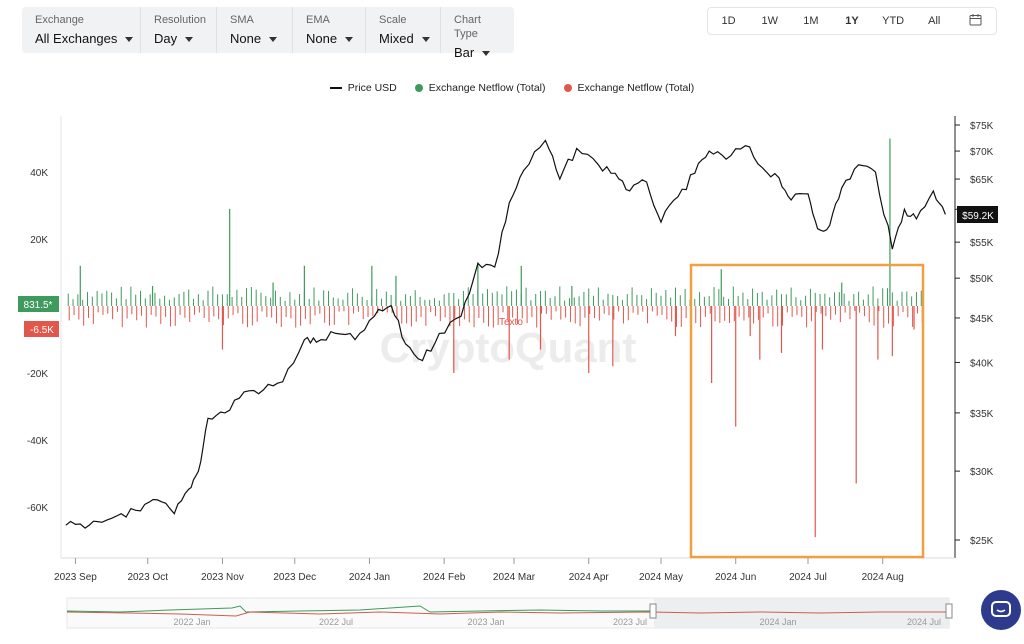  What do you see at coordinates (81, 30) in the screenshot?
I see `exchange-select: Exchange All Exchanges` at bounding box center [81, 30].